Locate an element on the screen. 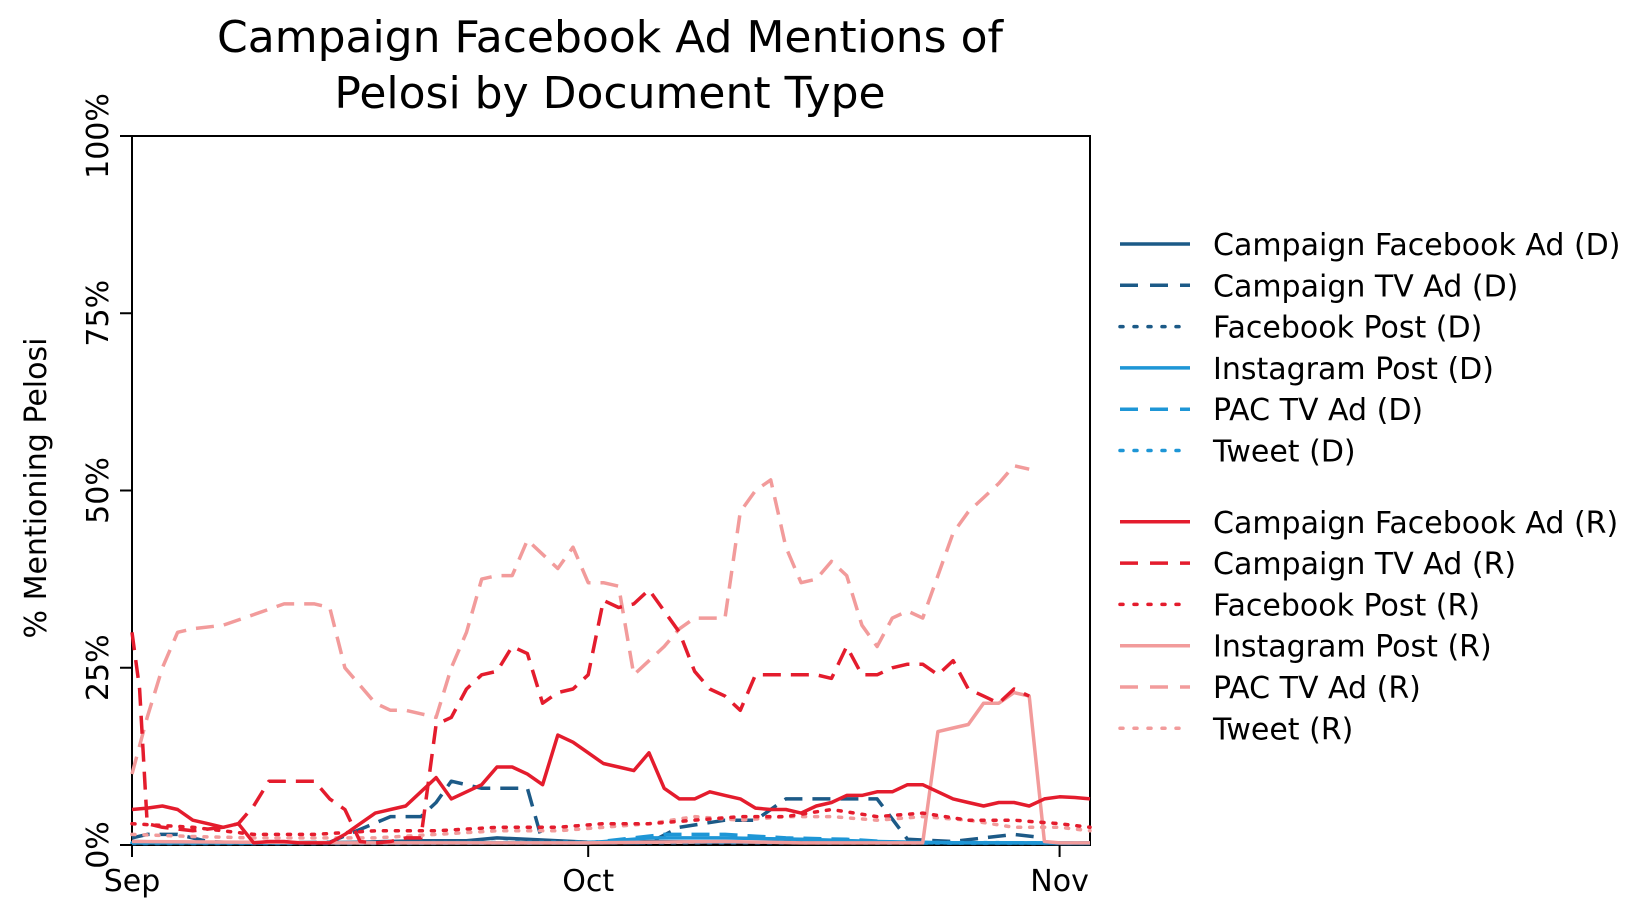 This screenshot has width=1652, height=910. series-line-campaign-tv-ad-d is located at coordinates (588, 812).